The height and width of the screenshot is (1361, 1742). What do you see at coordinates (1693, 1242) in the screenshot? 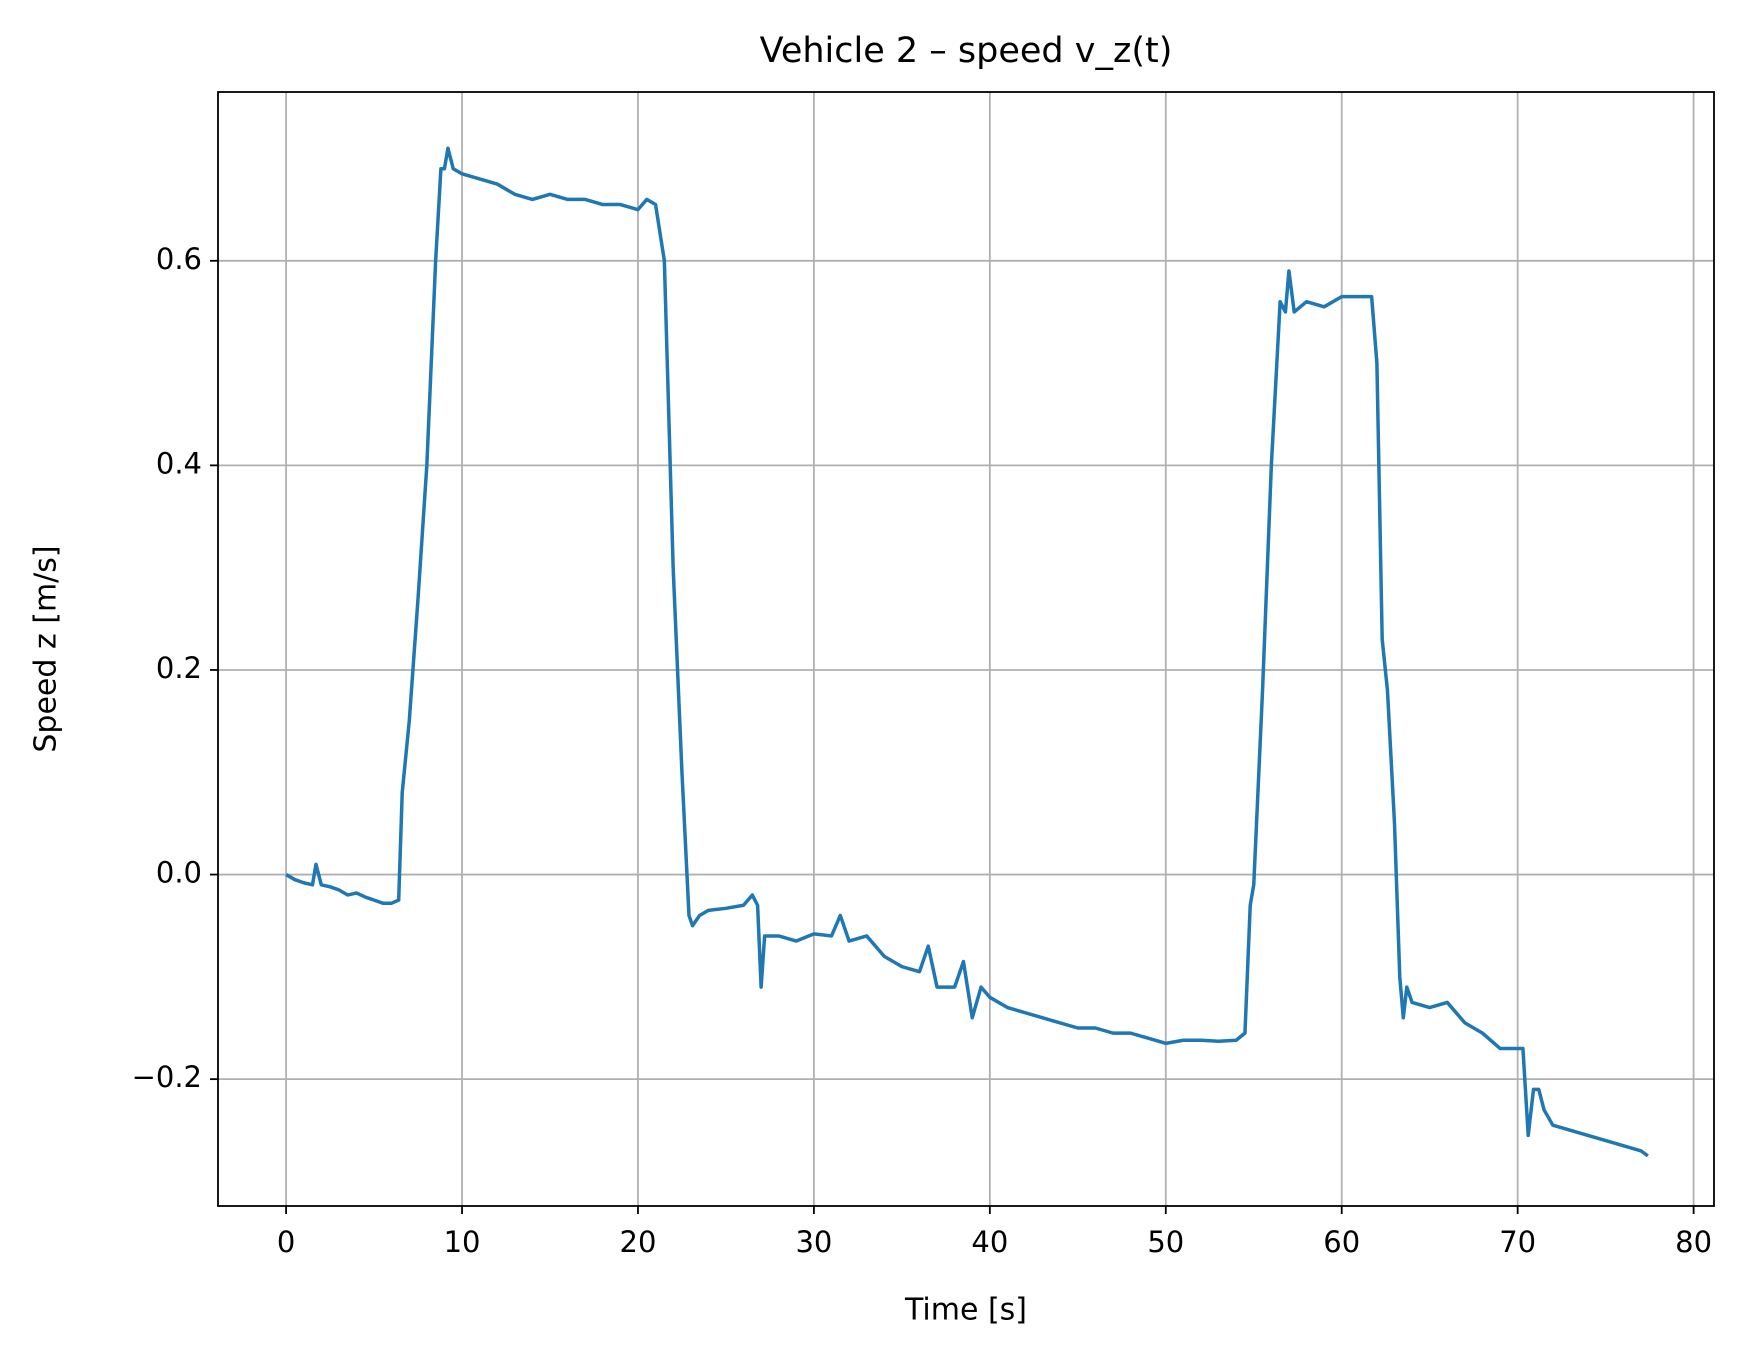
I see `x-tick-label: 80` at bounding box center [1693, 1242].